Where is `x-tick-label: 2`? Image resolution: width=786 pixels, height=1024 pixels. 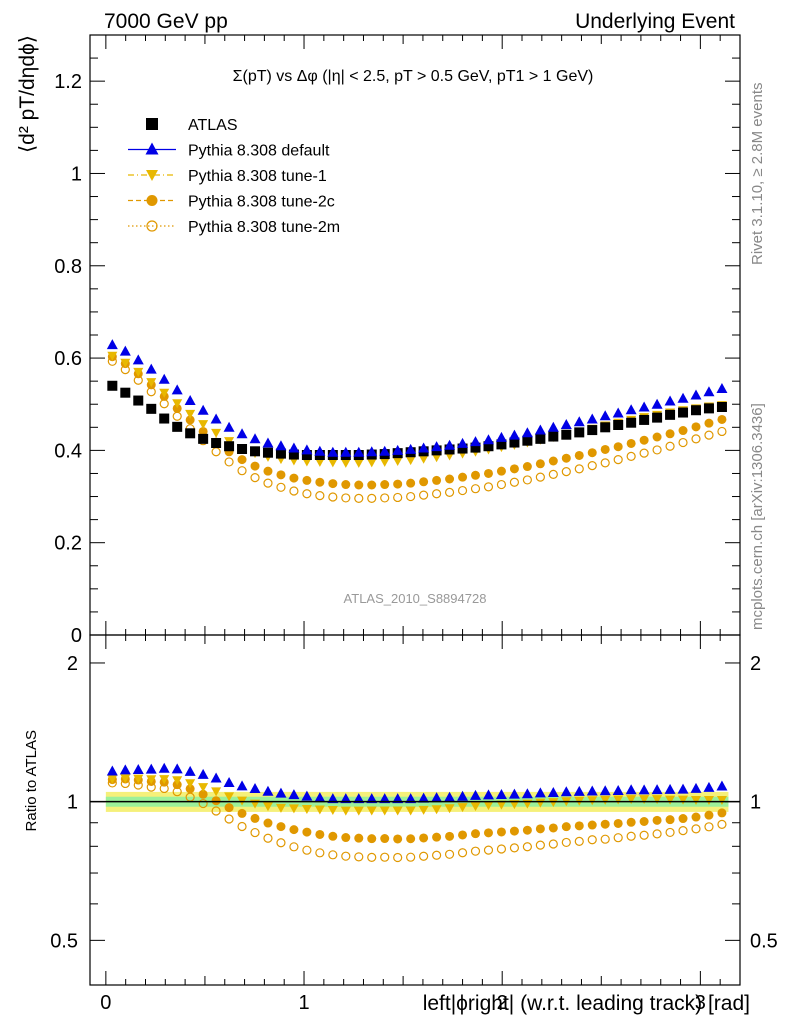 x-tick-label: 2 is located at coordinates (502, 1003).